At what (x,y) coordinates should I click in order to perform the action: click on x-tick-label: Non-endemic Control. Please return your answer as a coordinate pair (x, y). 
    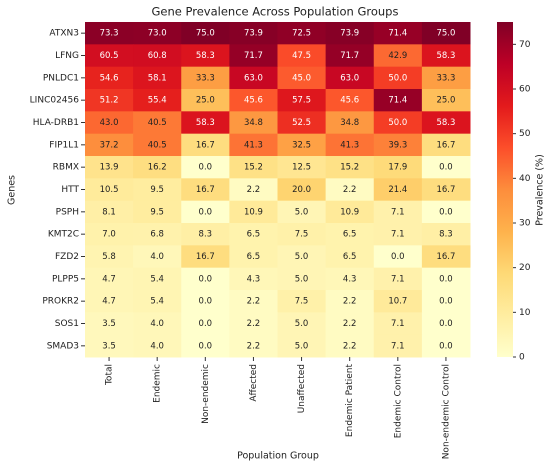
    Looking at the image, I should click on (446, 411).